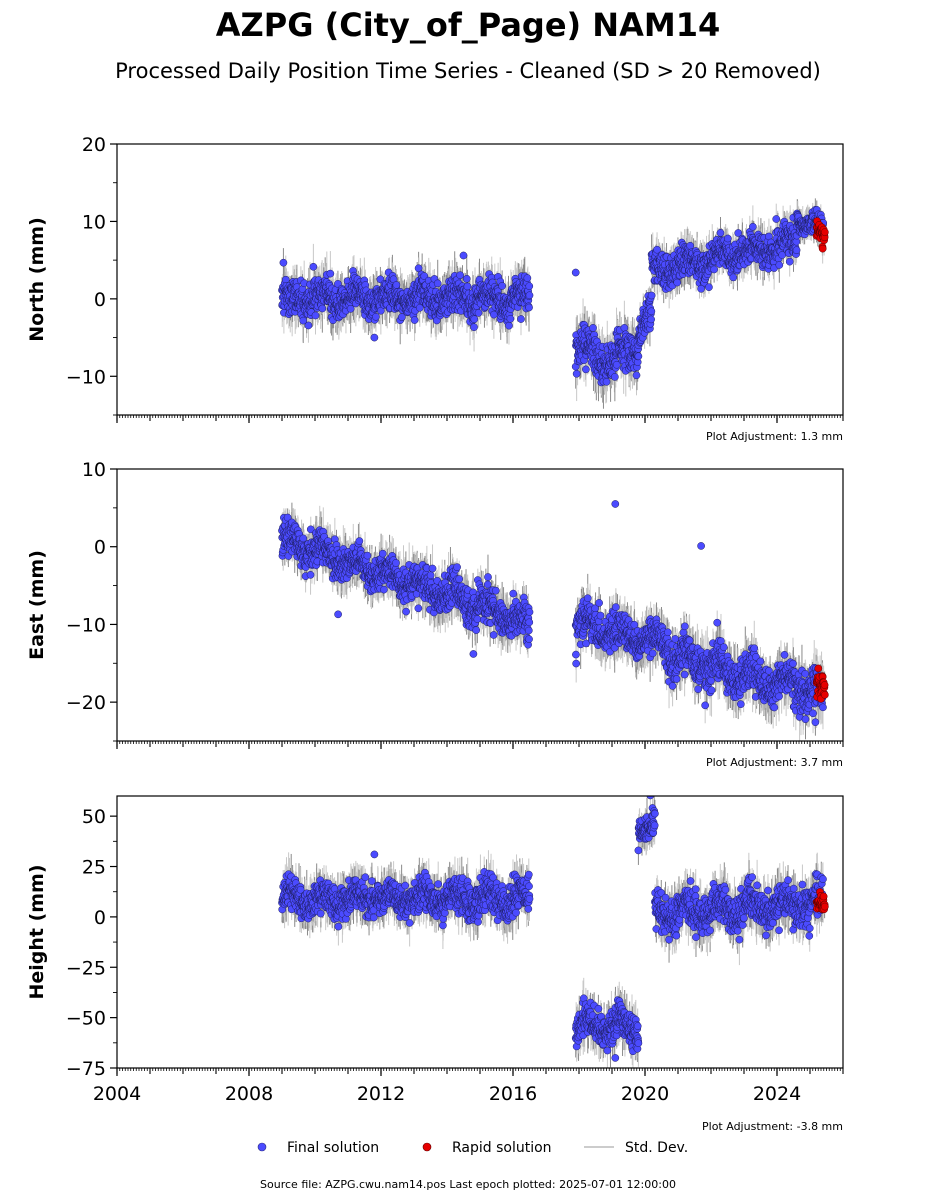  I want to click on y-tick-label: 10, so click(94, 222).